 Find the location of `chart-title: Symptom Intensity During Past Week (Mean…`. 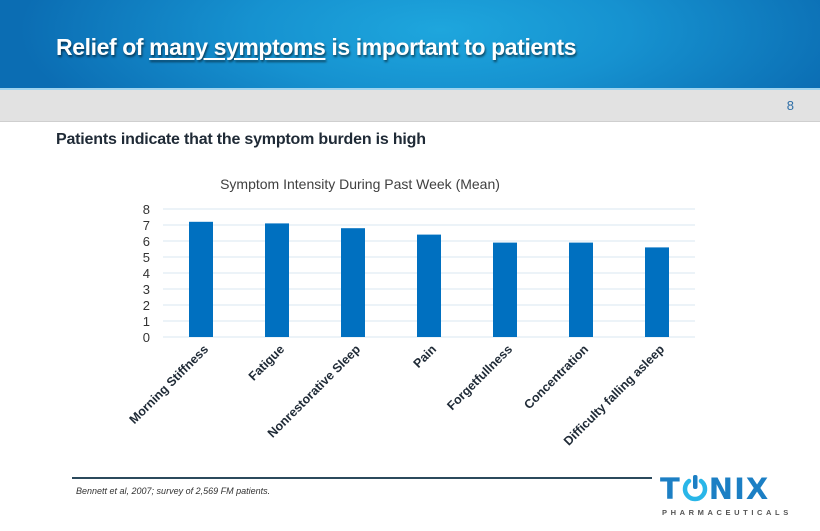

chart-title: Symptom Intensity During Past Week (Mean… is located at coordinates (360, 184).